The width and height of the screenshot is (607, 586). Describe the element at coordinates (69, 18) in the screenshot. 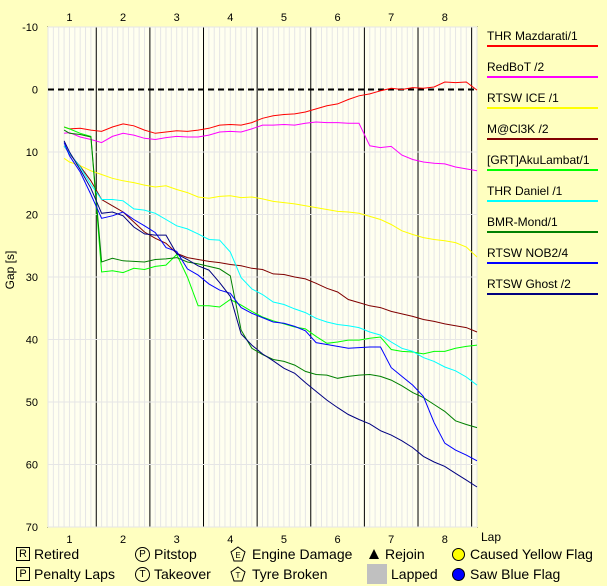

I see `x-tick-label-top: 1` at that location.